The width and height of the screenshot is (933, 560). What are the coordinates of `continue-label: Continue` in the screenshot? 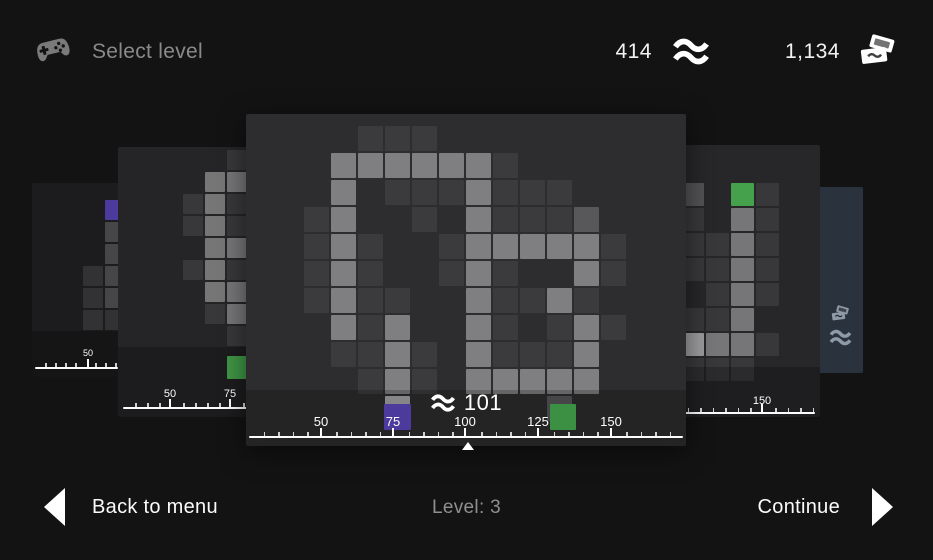 It's located at (798, 506).